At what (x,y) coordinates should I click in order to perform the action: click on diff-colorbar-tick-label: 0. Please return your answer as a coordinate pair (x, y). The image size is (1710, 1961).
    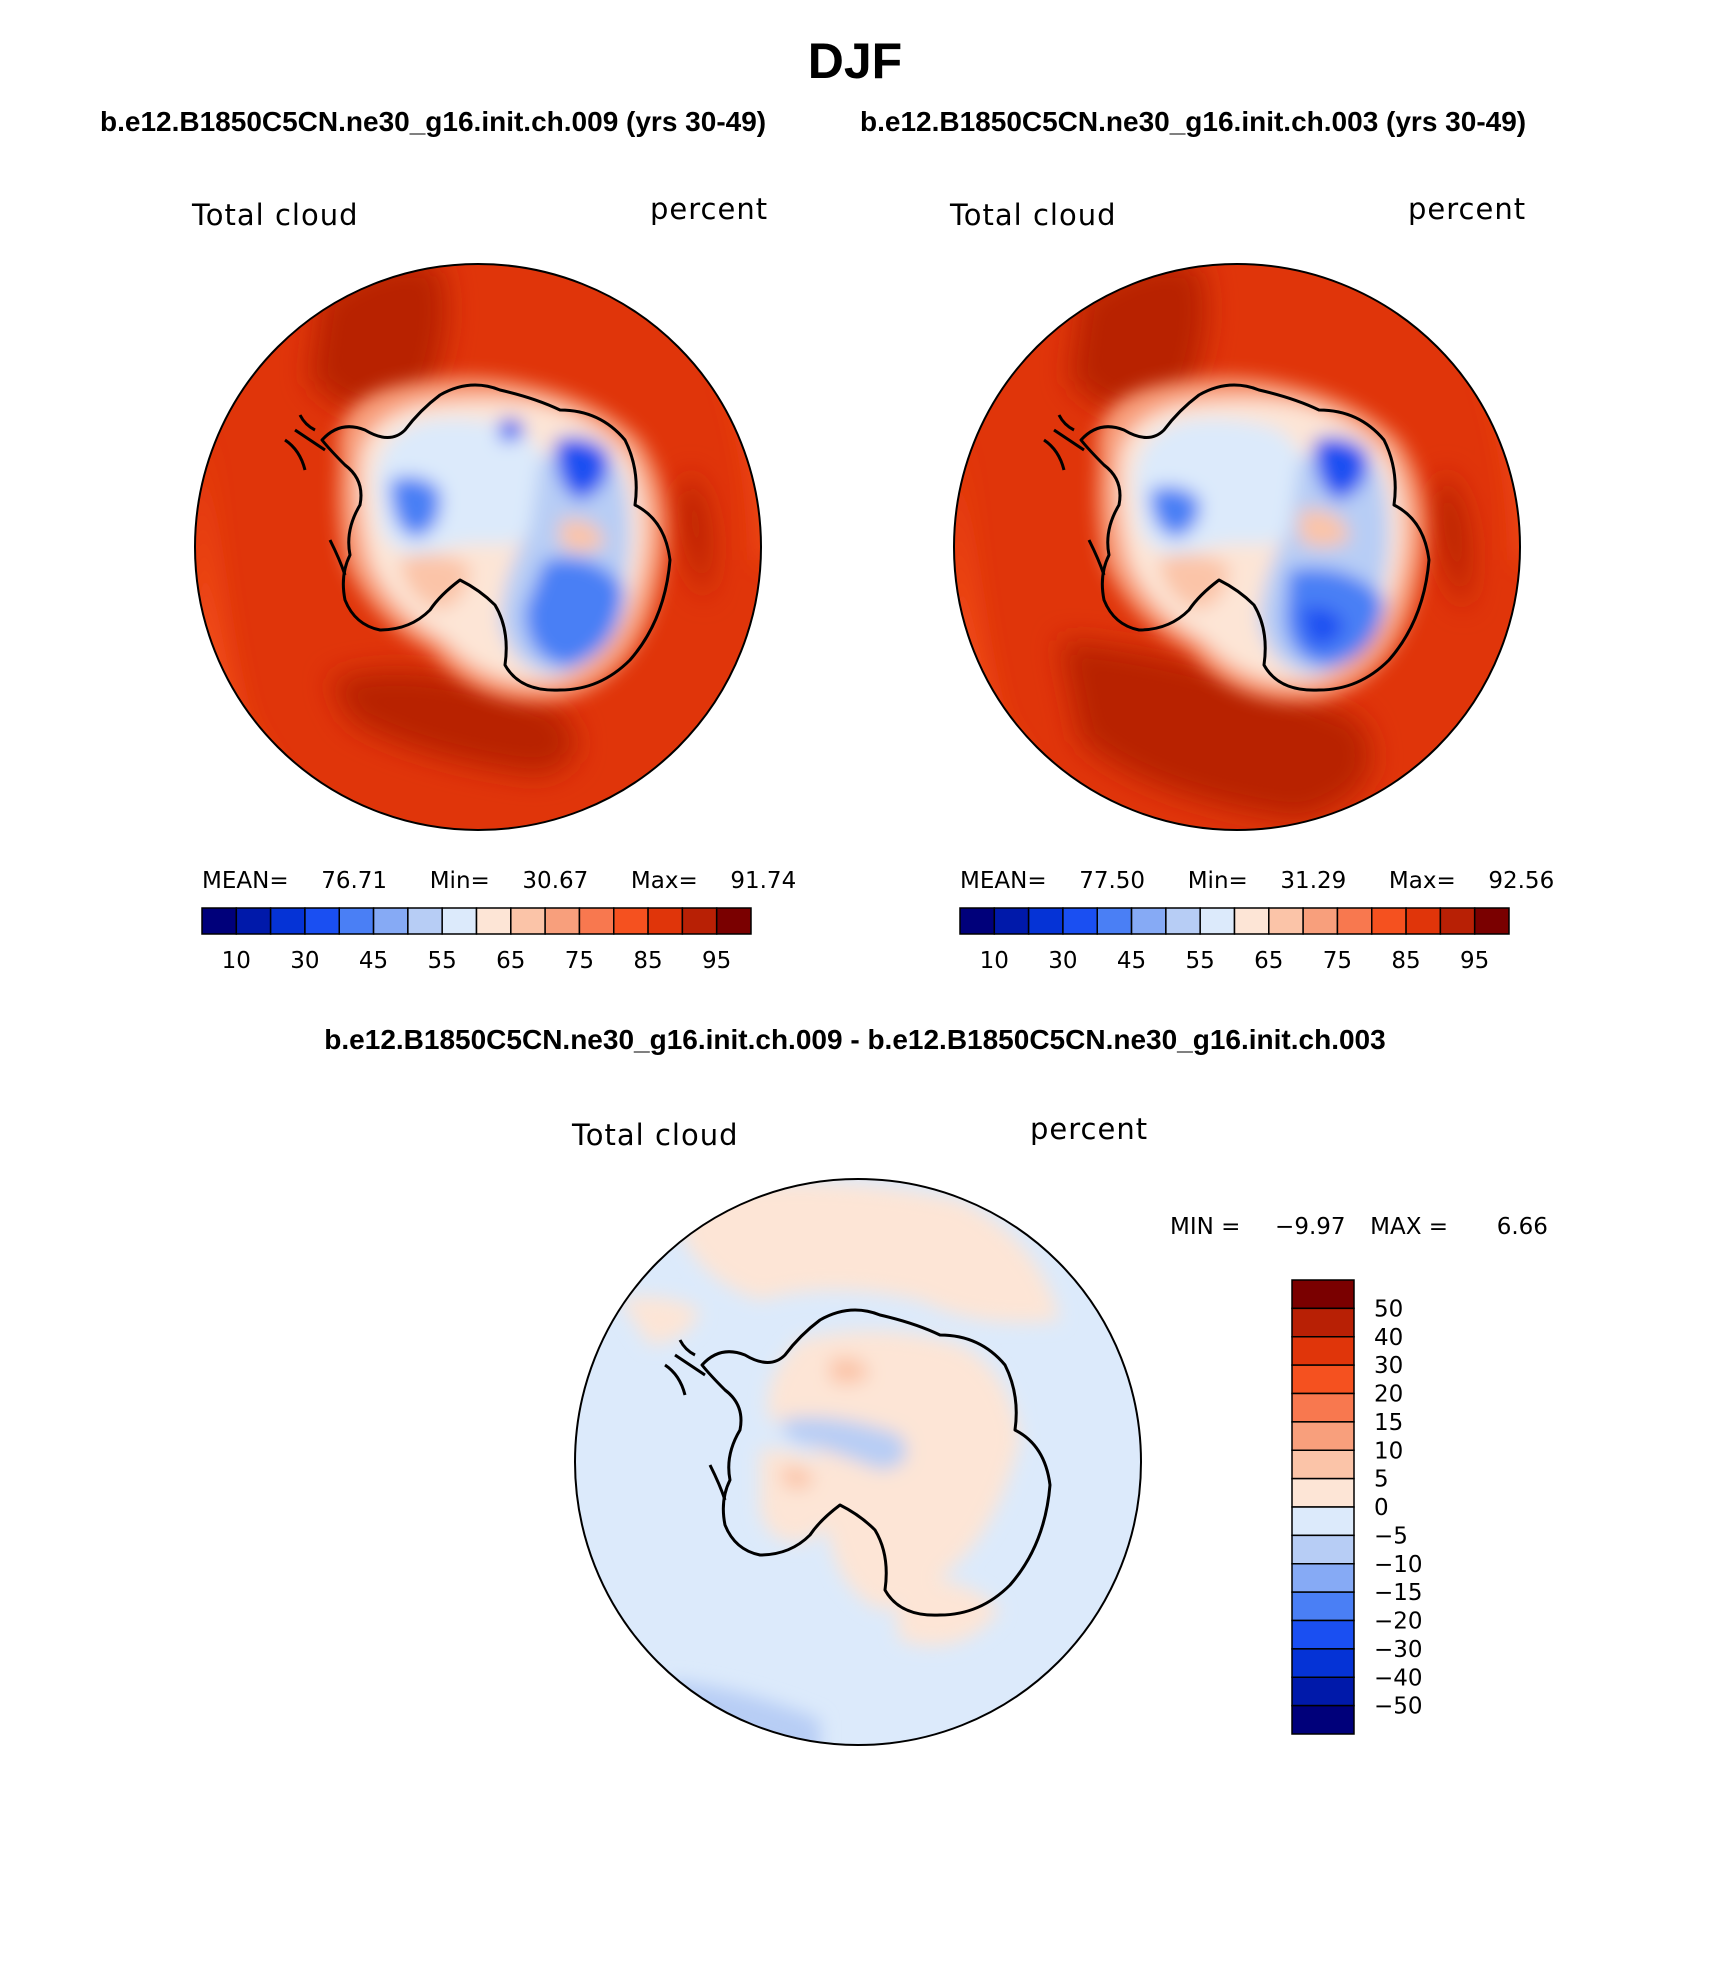
    Looking at the image, I should click on (1381, 1508).